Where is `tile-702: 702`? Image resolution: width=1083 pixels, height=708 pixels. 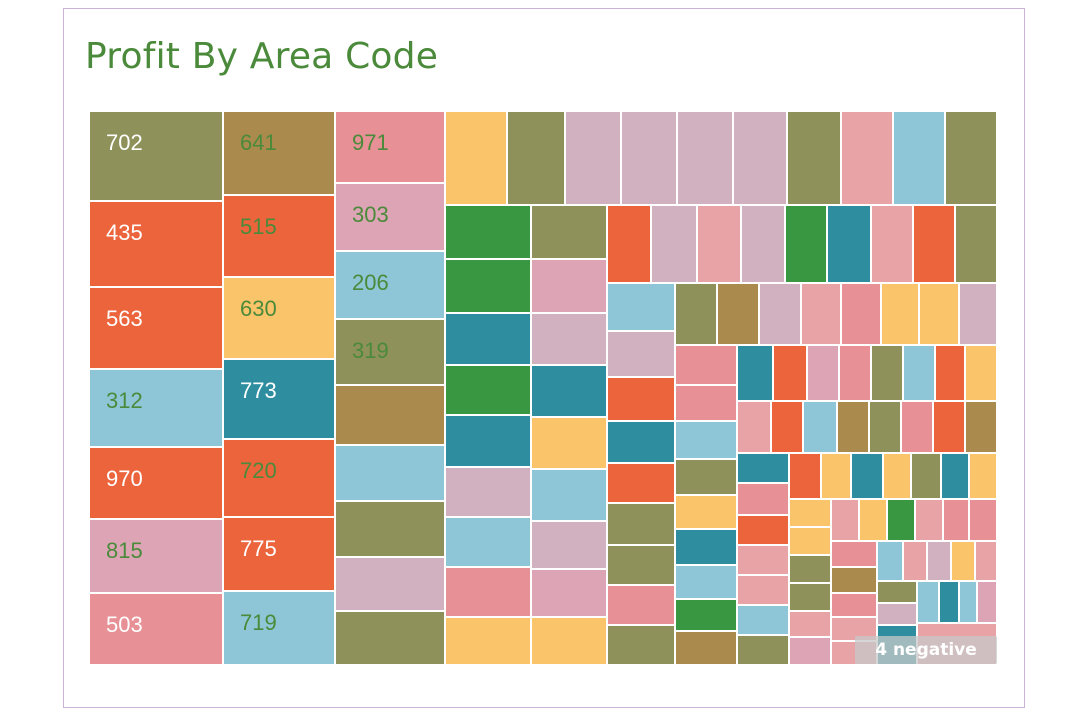
tile-702: 702 is located at coordinates (157, 157).